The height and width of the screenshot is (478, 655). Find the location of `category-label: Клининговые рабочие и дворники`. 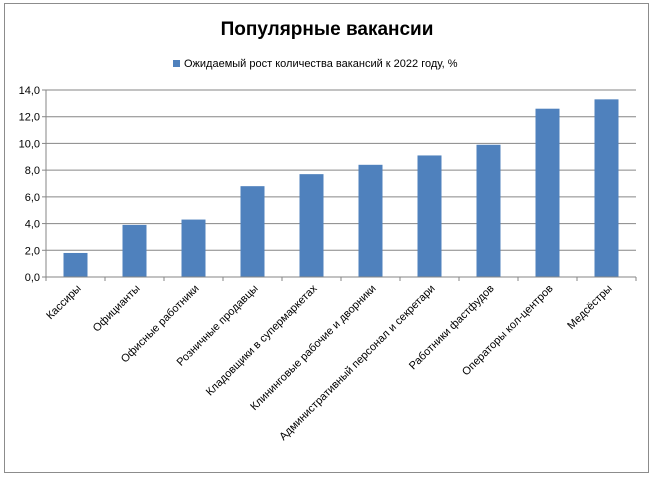

category-label: Клининговые рабочие и дворники is located at coordinates (313, 348).